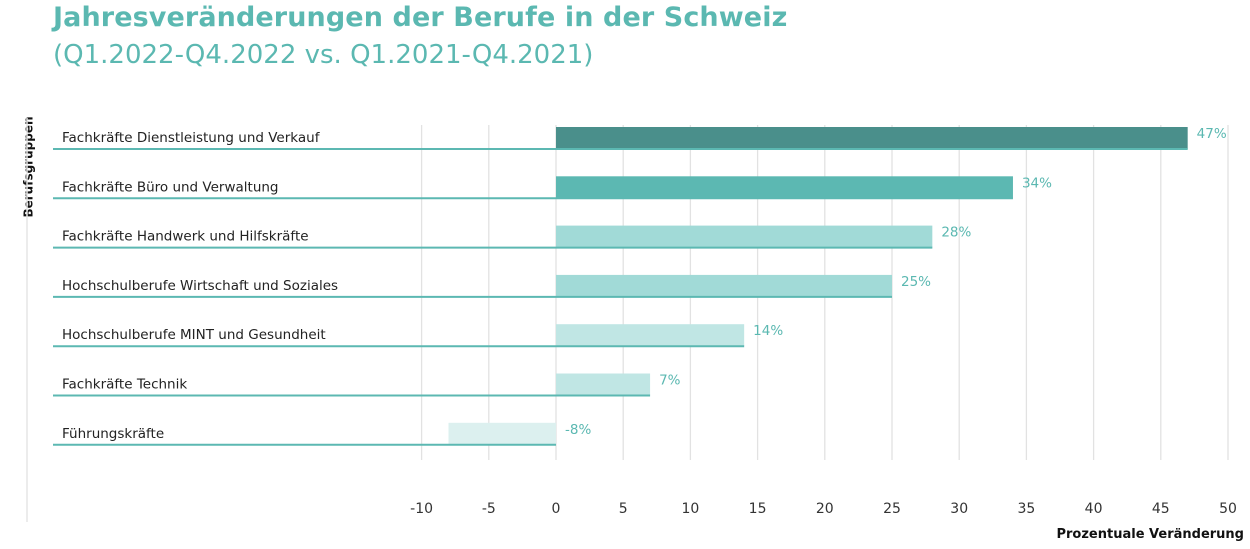  I want to click on category-label: Fachkräfte Büro und Verwaltung, so click(170, 187).